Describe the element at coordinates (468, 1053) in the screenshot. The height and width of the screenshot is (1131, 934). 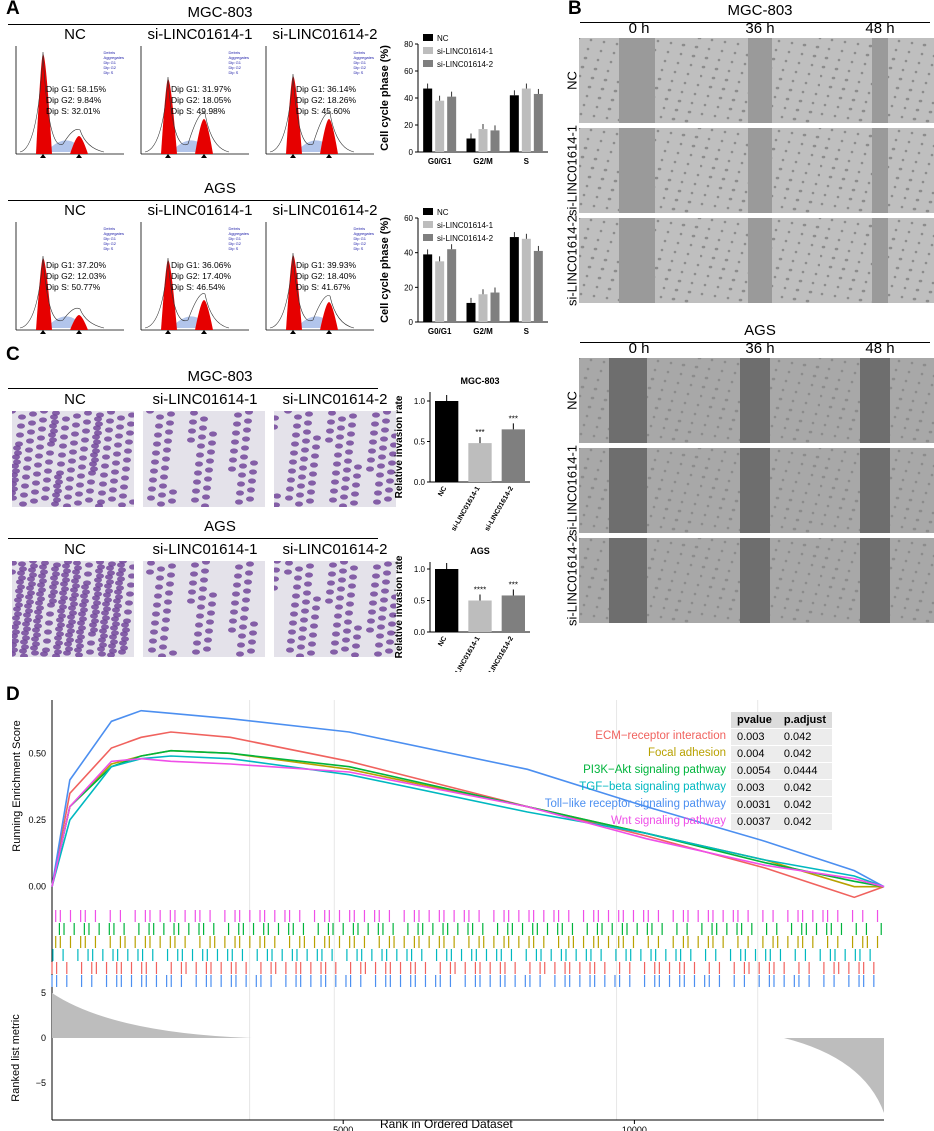
I see `metric-area` at that location.